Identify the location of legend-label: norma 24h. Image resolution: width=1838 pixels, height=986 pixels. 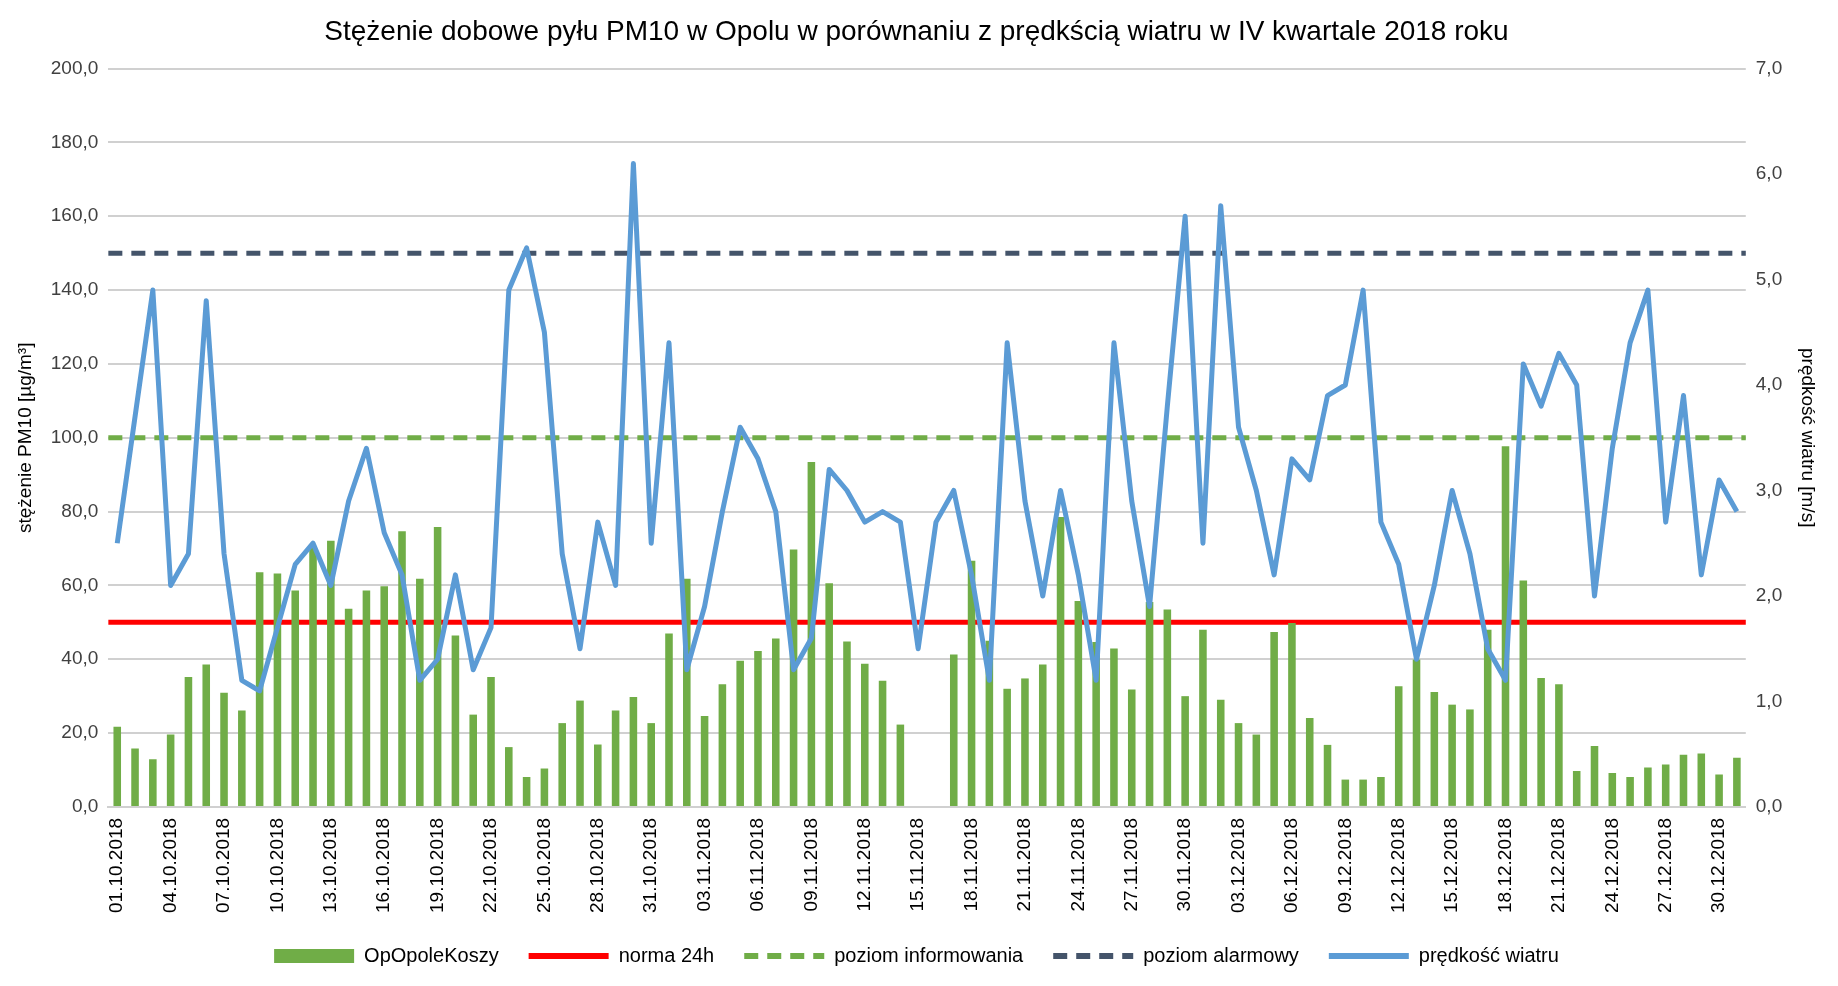
(666, 954).